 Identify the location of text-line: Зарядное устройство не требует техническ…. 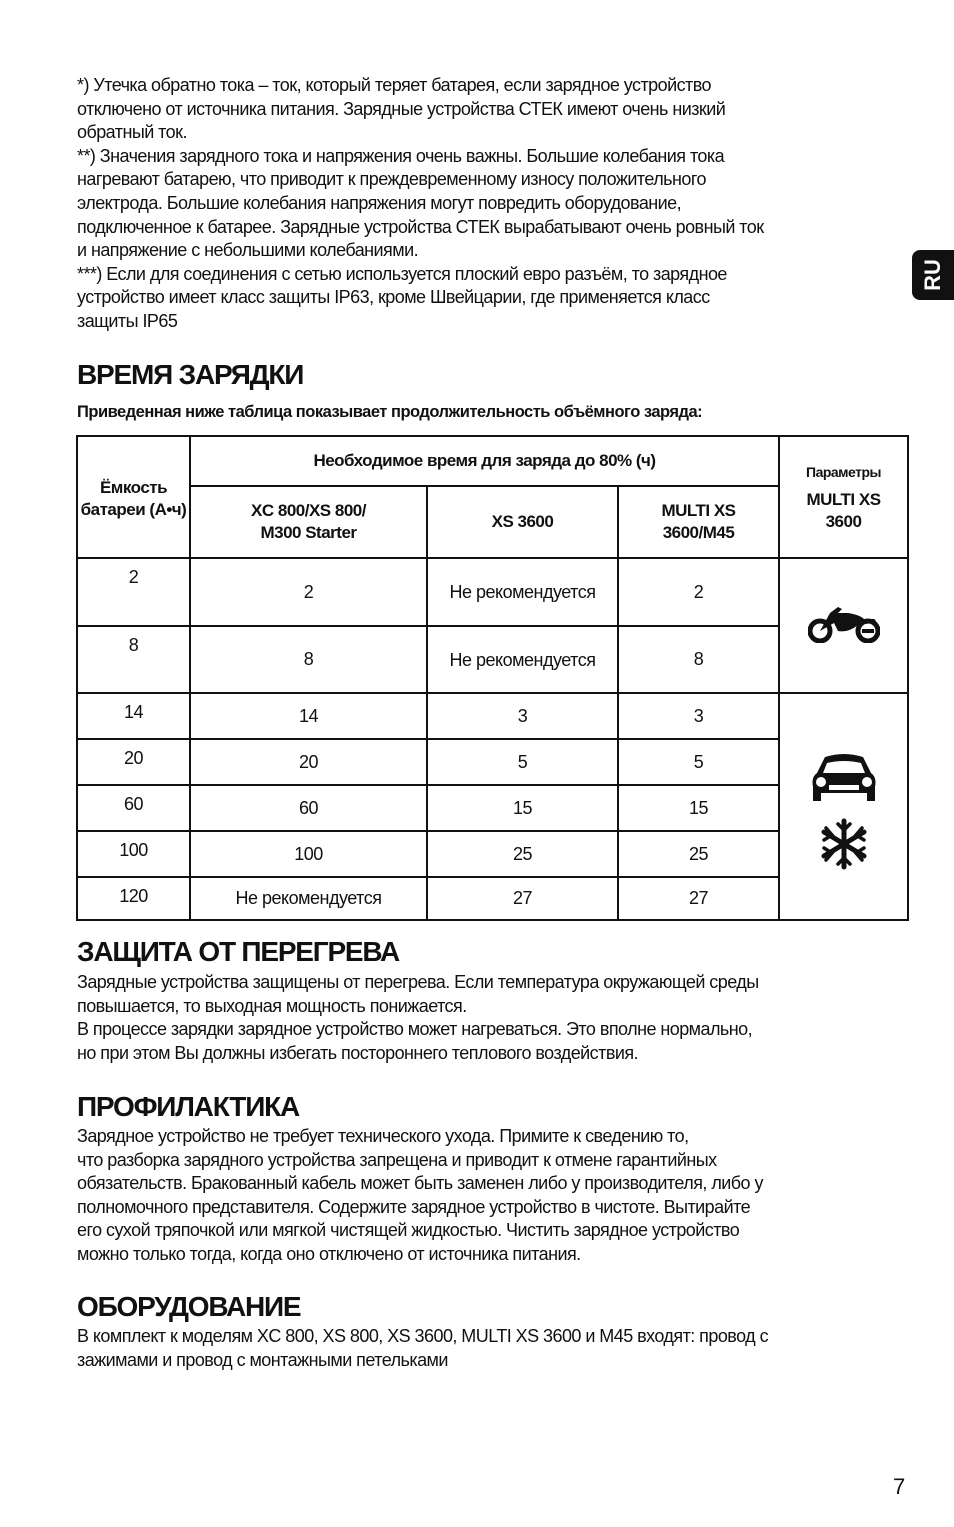
(383, 1136).